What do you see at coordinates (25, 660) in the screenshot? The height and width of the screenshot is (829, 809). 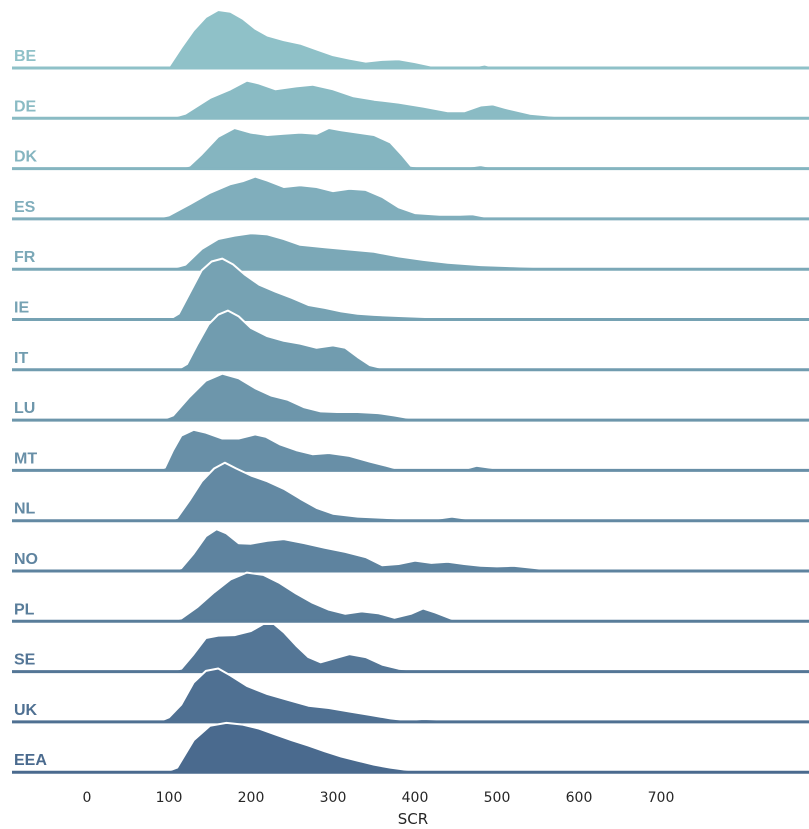 I see `row-label-se: SE` at bounding box center [25, 660].